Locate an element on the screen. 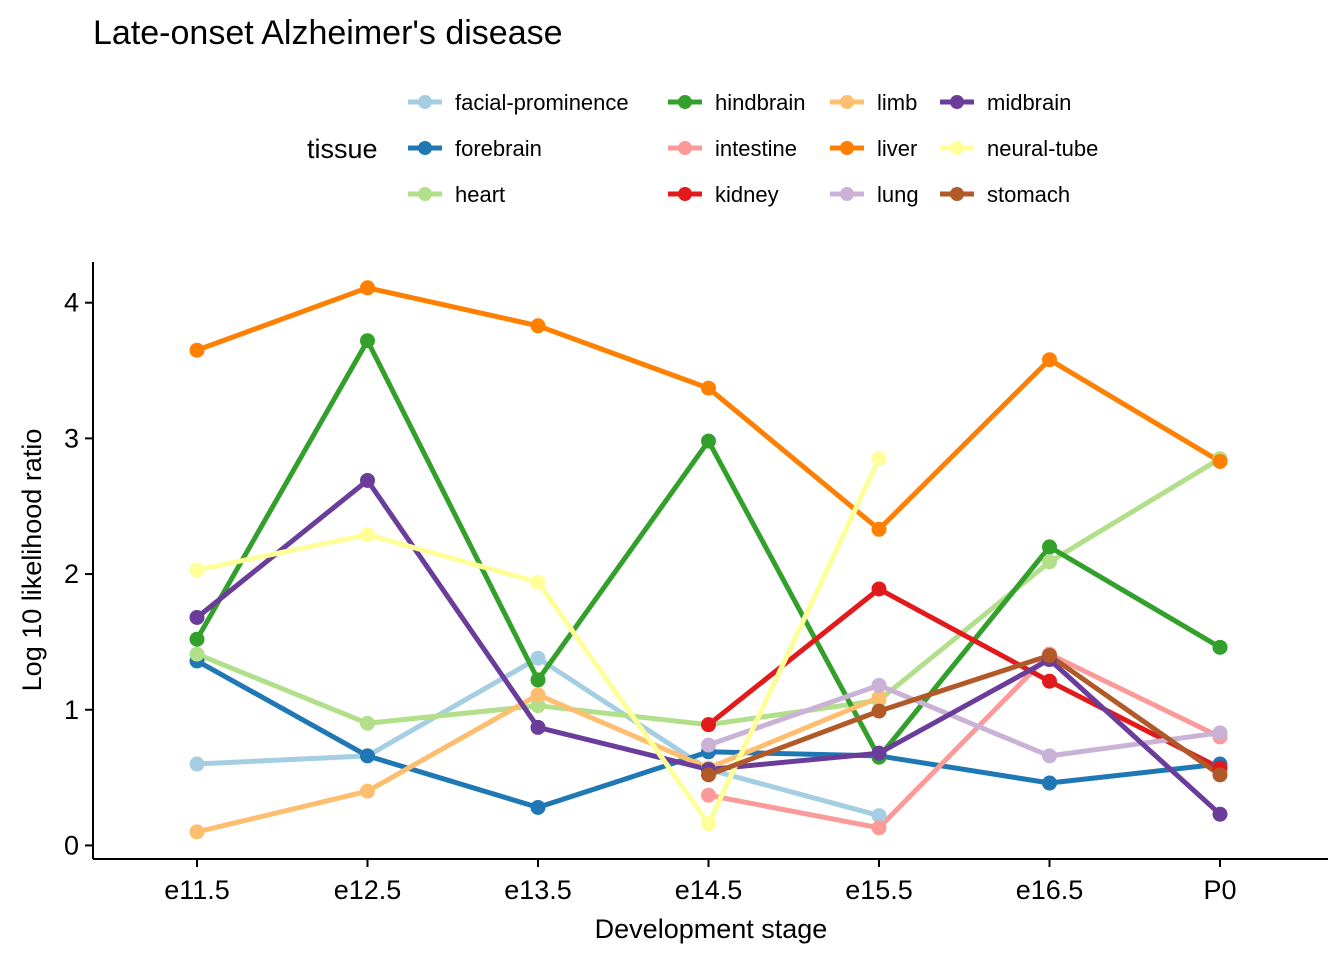 Image resolution: width=1344 pixels, height=960 pixels. x-axis-title: Development stage is located at coordinates (711, 929).